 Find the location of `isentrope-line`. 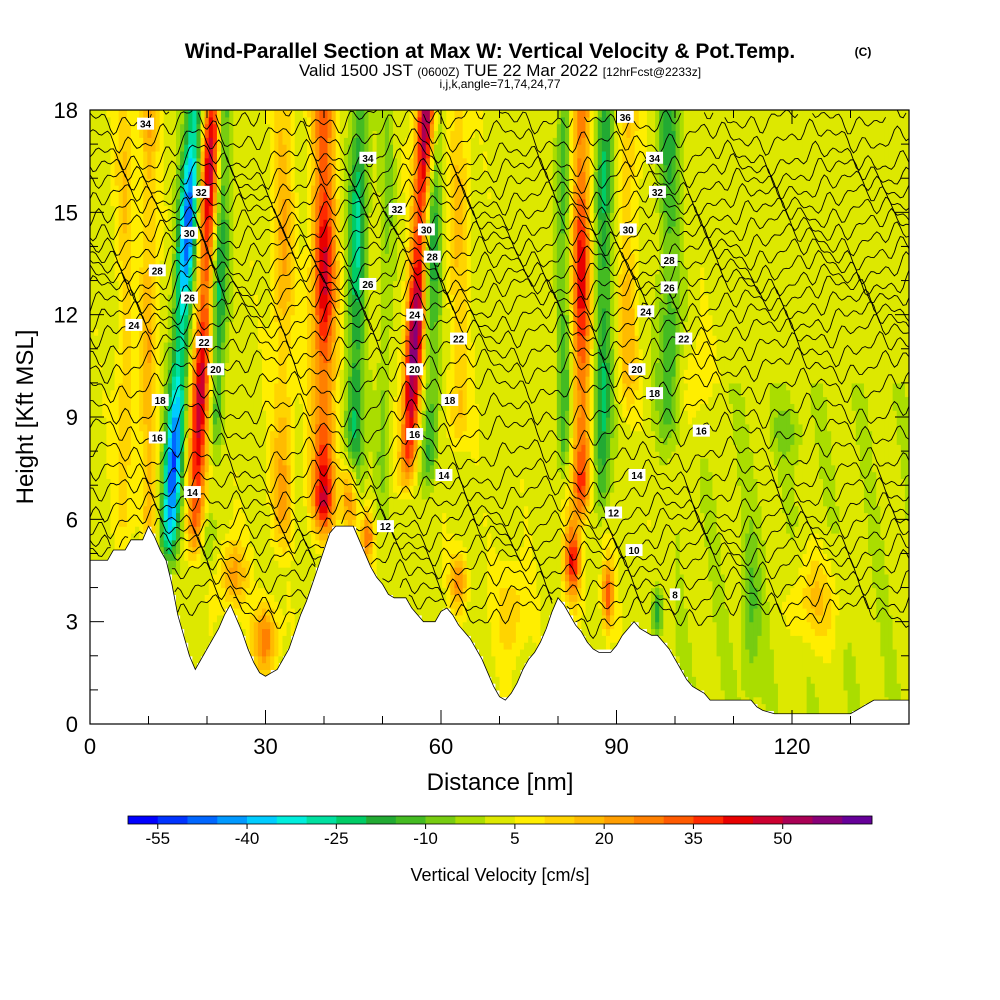

isentrope-line is located at coordinates (499, 525).